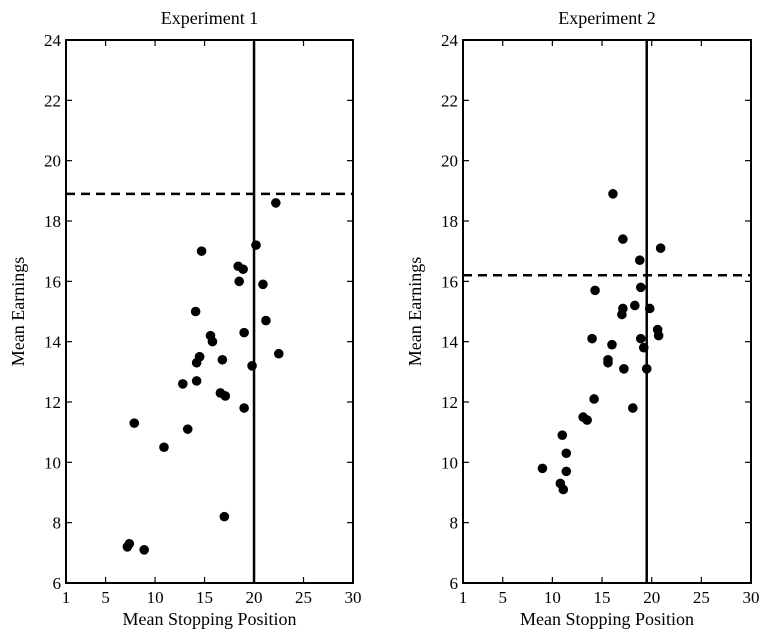 The image size is (769, 639). I want to click on chart-title: Experiment 2, so click(606, 18).